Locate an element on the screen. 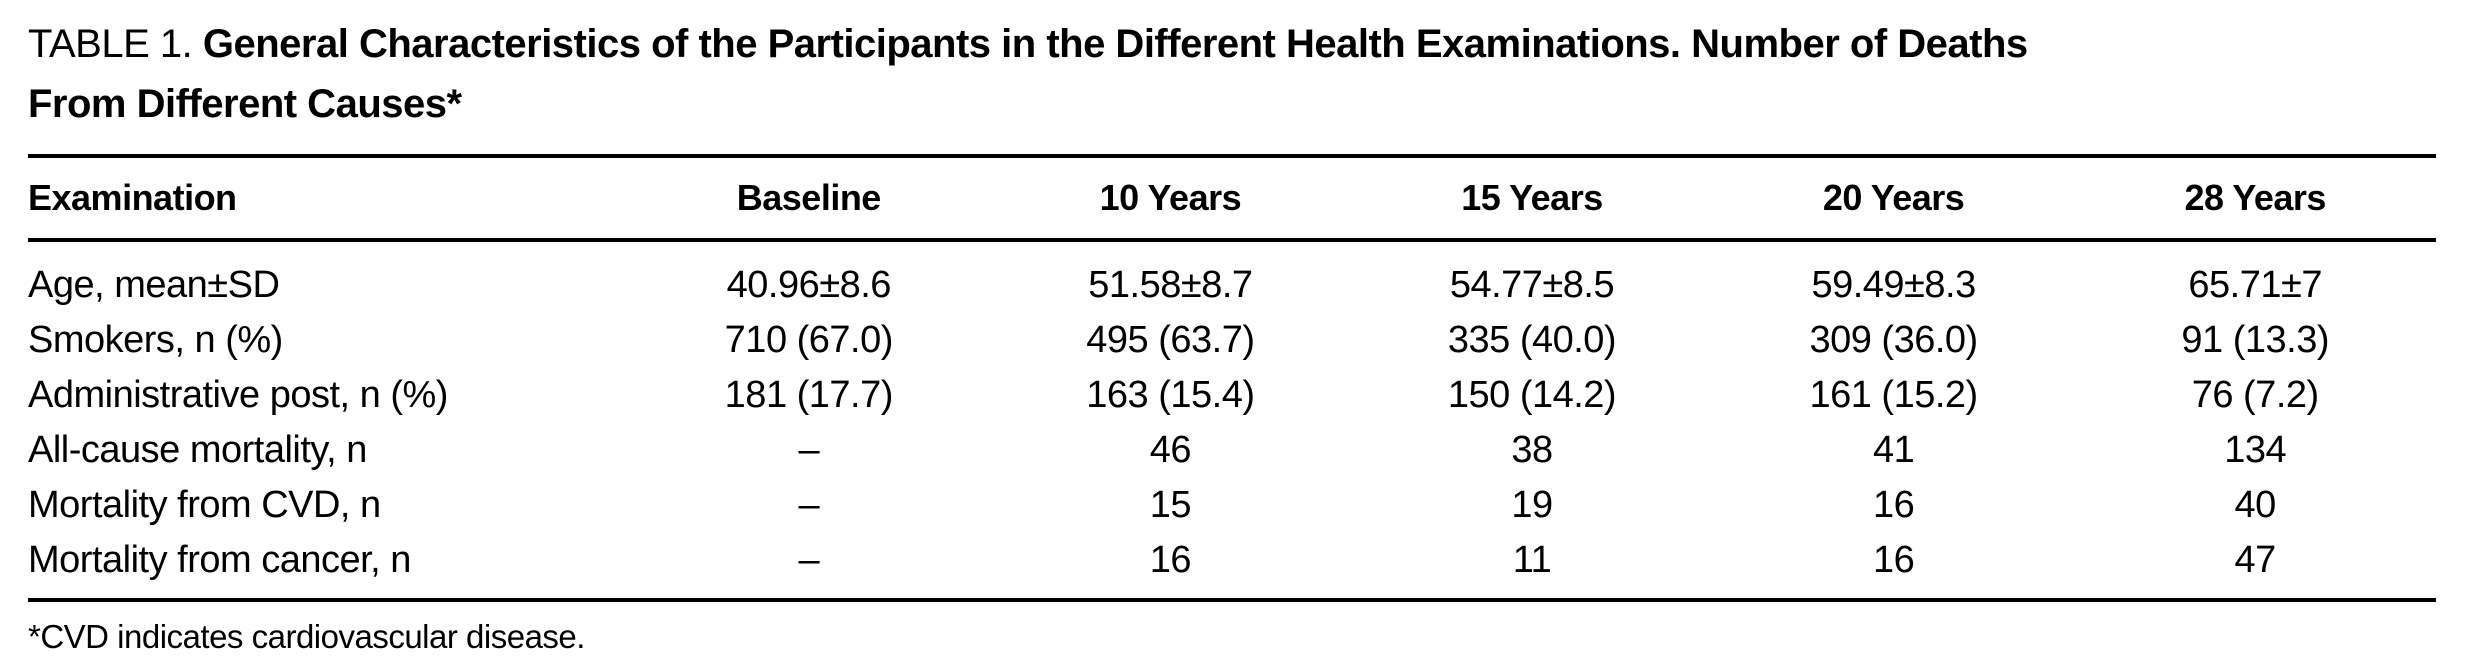 This screenshot has height=668, width=2480. cell: 76 (7.2) is located at coordinates (2255, 395).